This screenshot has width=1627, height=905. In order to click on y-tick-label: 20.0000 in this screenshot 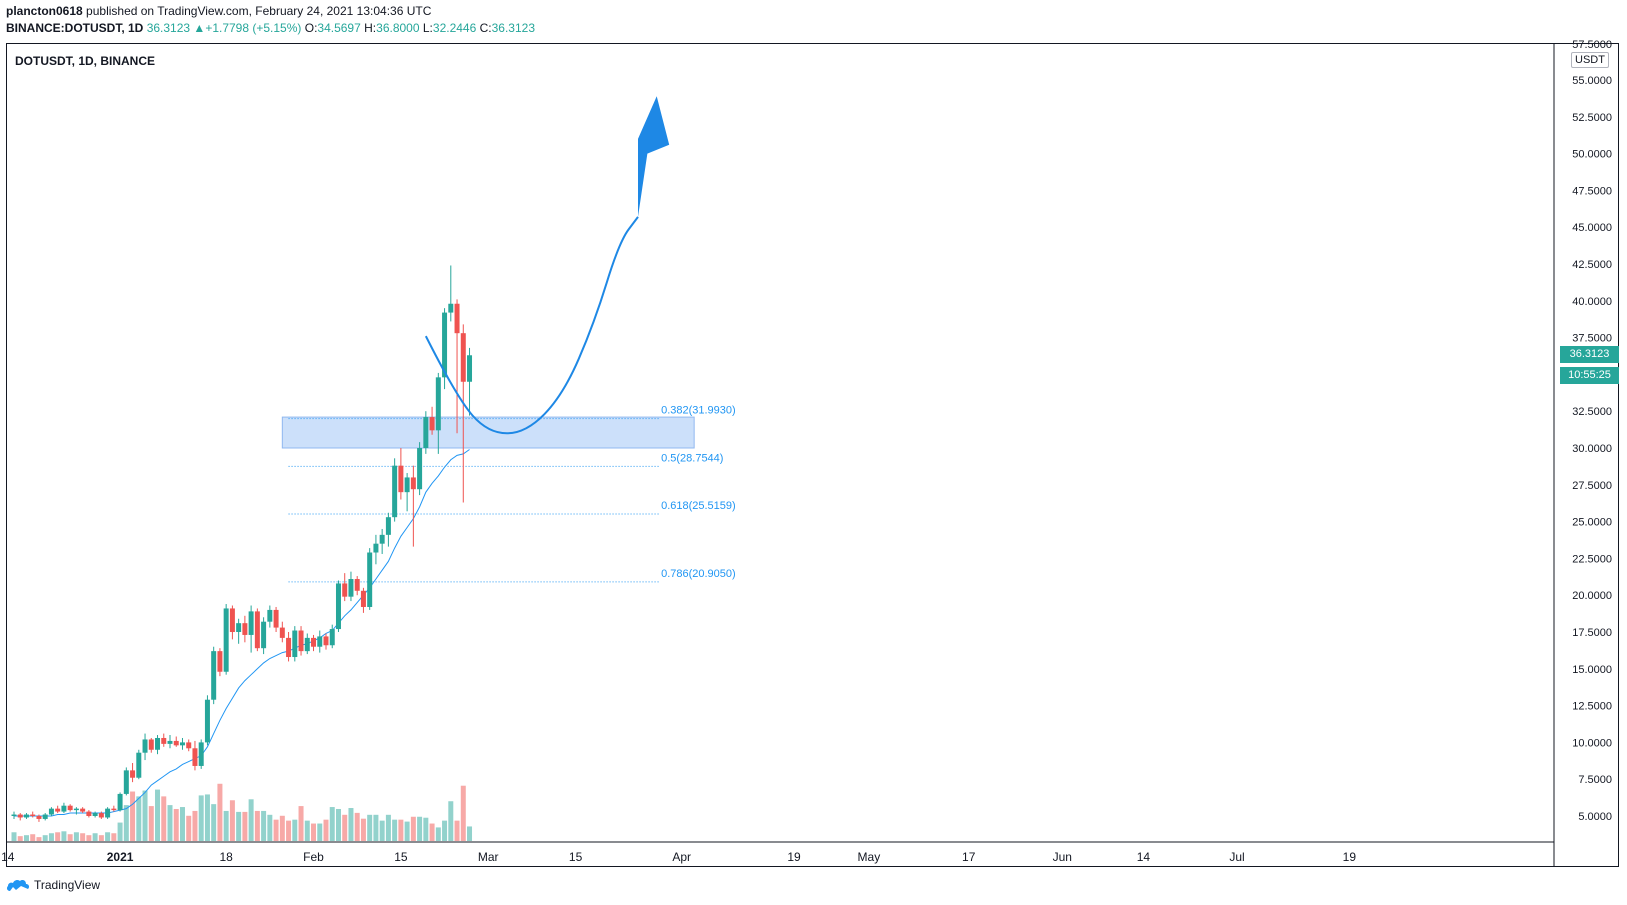, I will do `click(1592, 596)`.